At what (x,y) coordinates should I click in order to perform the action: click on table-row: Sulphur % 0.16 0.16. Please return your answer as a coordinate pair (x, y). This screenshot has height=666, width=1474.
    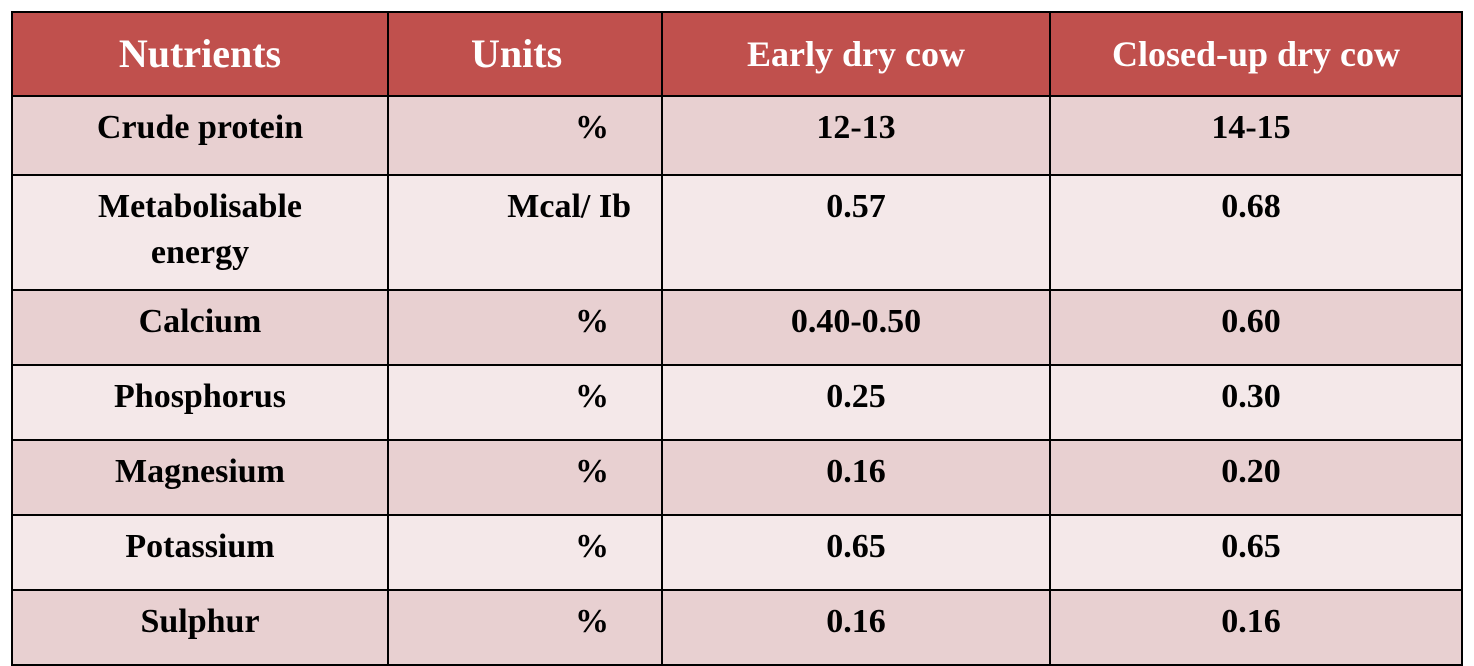
    Looking at the image, I should click on (737, 627).